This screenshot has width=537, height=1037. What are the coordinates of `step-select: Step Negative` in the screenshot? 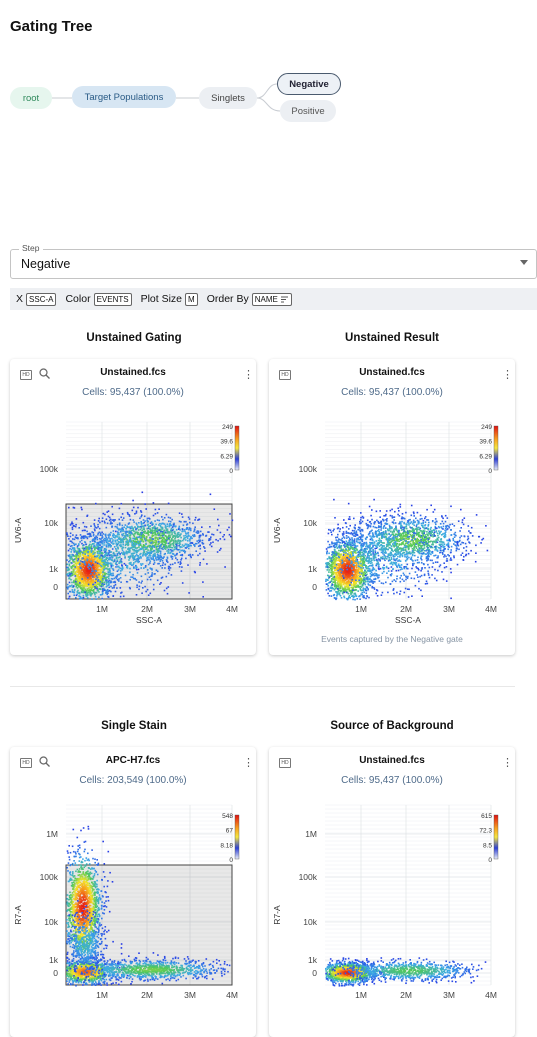 It's located at (273, 264).